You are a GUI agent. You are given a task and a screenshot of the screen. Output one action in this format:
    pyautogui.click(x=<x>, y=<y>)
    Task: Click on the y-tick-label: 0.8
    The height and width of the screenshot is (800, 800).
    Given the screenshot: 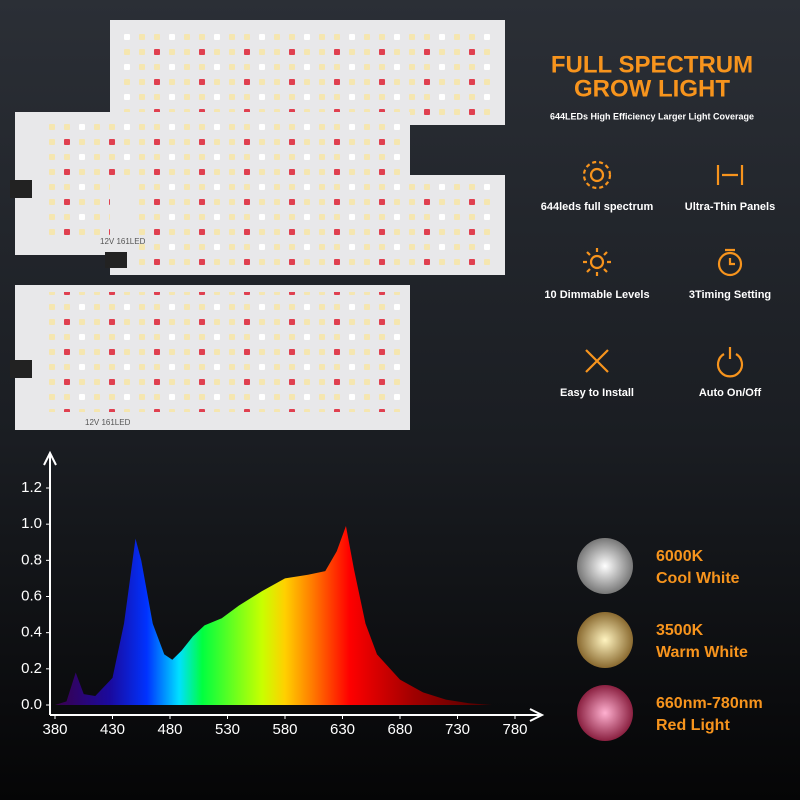 What is the action you would take?
    pyautogui.click(x=31, y=559)
    